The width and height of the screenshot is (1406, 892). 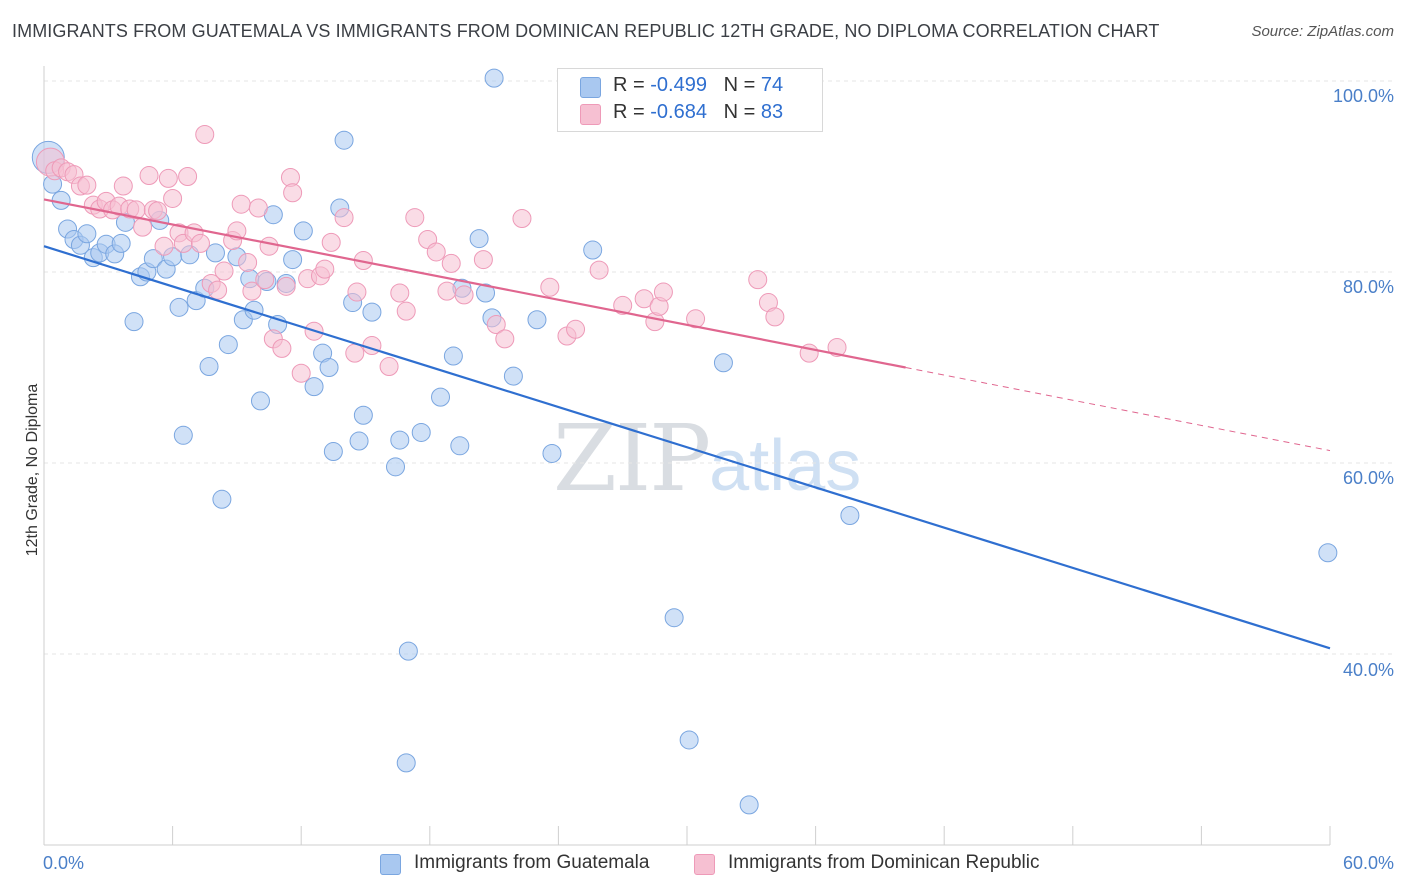 What do you see at coordinates (532, 862) in the screenshot?
I see `bottom-legend-label: Immigrants from Guatemala` at bounding box center [532, 862].